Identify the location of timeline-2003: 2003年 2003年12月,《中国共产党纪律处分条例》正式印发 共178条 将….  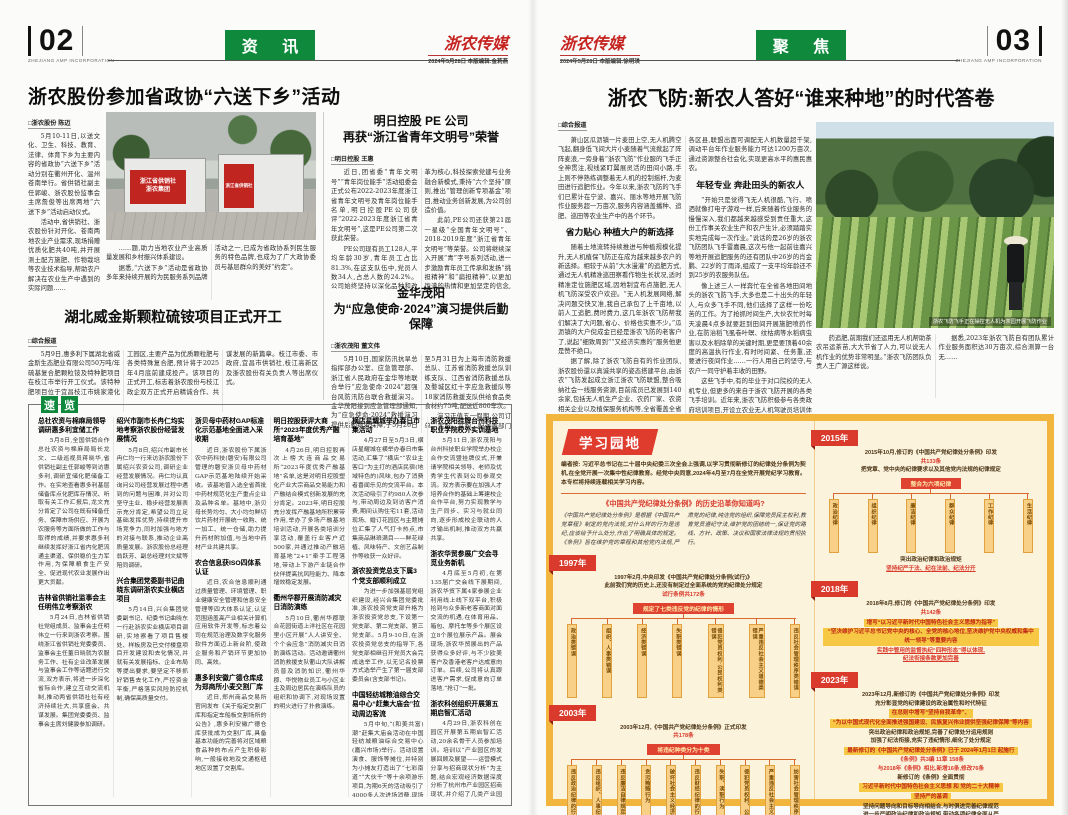
(677, 758).